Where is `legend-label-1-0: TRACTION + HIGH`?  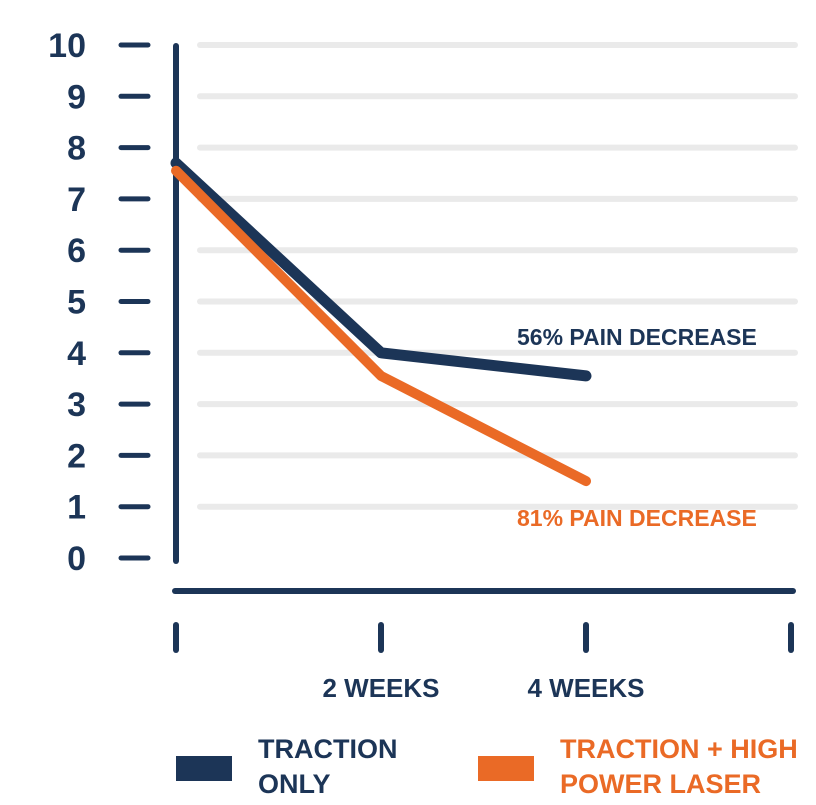
legend-label-1-0: TRACTION + HIGH is located at coordinates (679, 749).